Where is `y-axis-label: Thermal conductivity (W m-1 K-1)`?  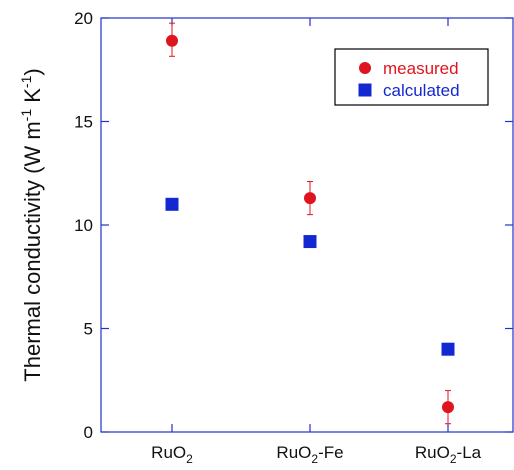
y-axis-label: Thermal conductivity (W m-1 K-1) is located at coordinates (31, 224).